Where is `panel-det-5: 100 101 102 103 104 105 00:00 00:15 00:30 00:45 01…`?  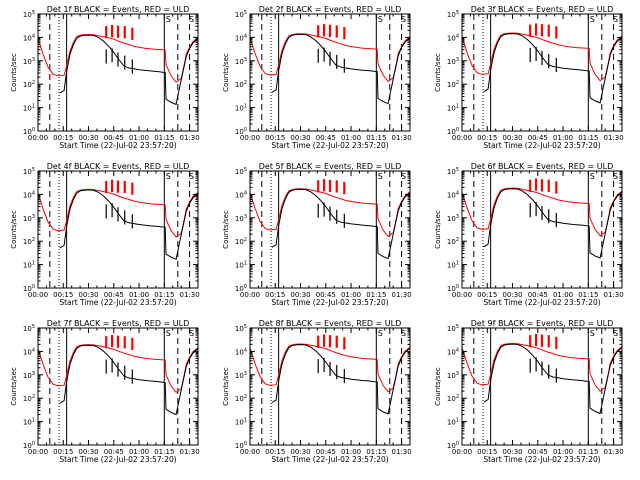 panel-det-5: 100 101 102 103 104 105 00:00 00:15 00:30 00:45 01… is located at coordinates (317, 234).